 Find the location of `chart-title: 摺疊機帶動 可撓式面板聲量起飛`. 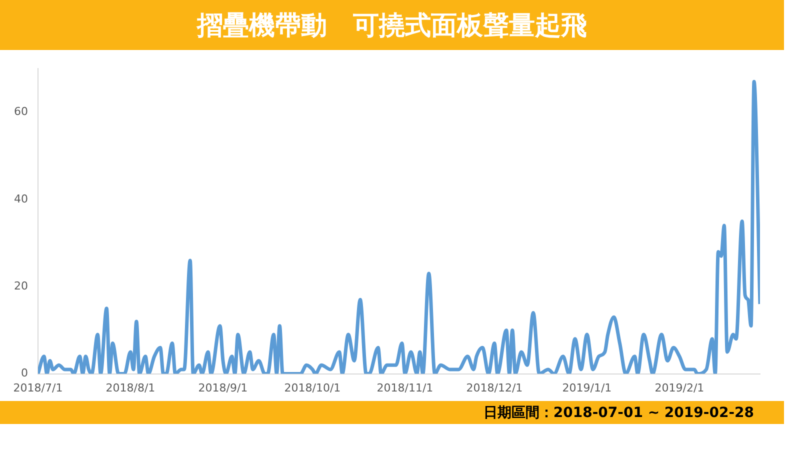

chart-title: 摺疊機帶動 可撓式面板聲量起飛 is located at coordinates (392, 26).